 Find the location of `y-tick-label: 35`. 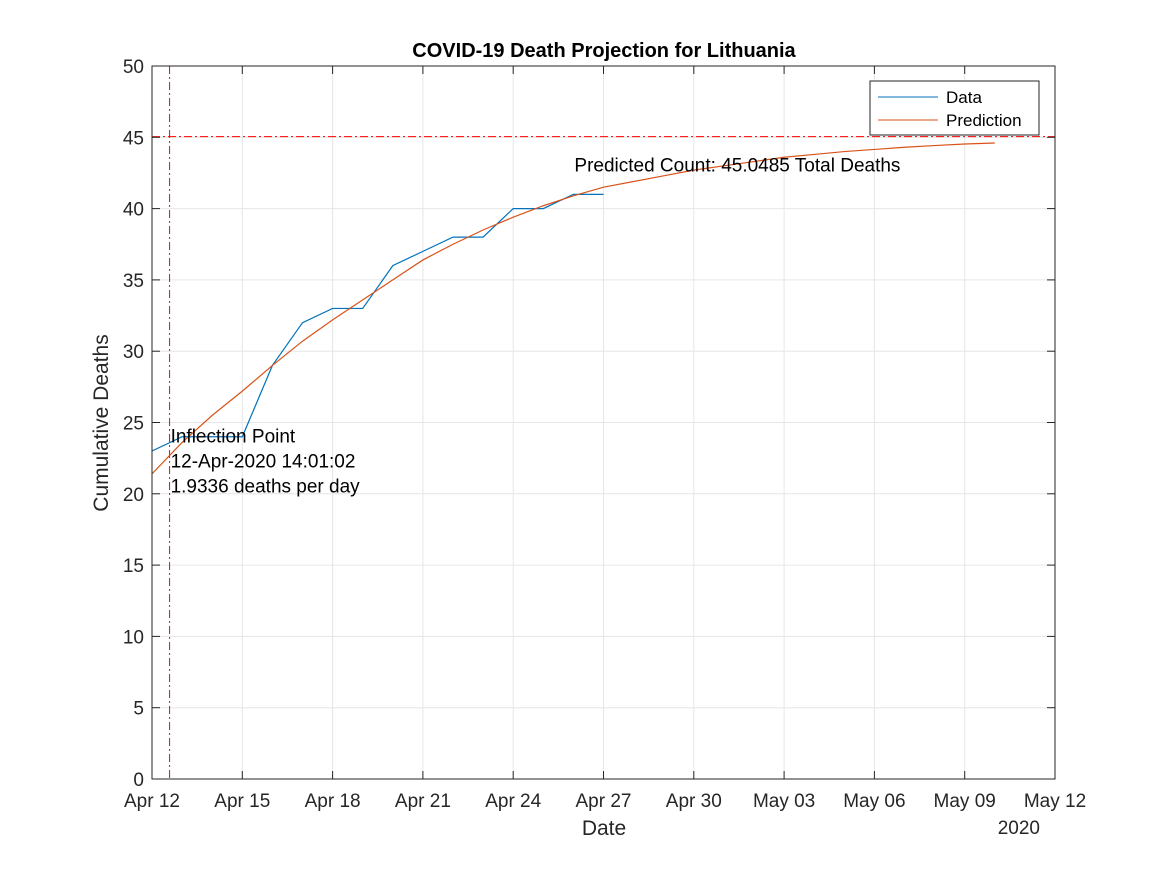

y-tick-label: 35 is located at coordinates (133, 281).